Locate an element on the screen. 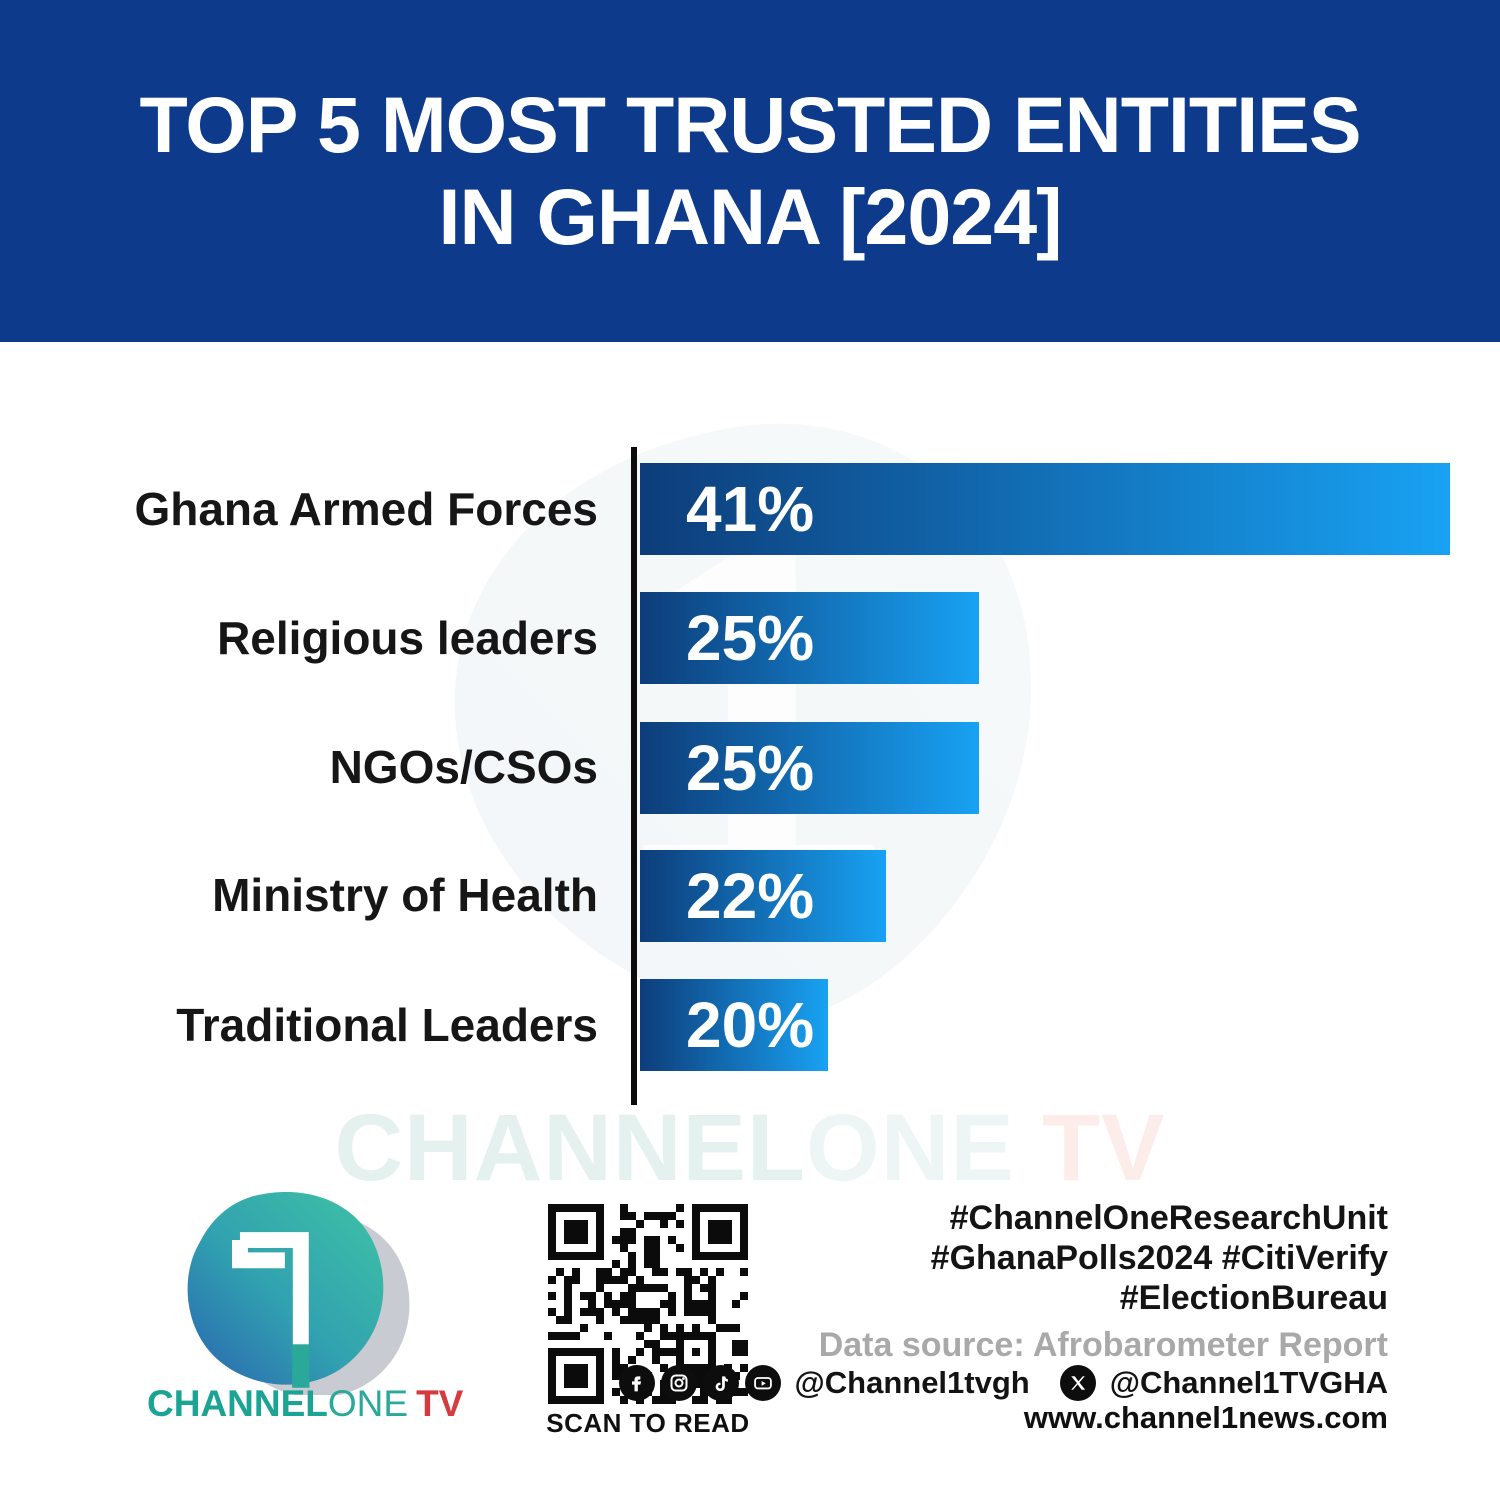 This screenshot has width=1500, height=1500. logo-pick-shape is located at coordinates (285, 1288).